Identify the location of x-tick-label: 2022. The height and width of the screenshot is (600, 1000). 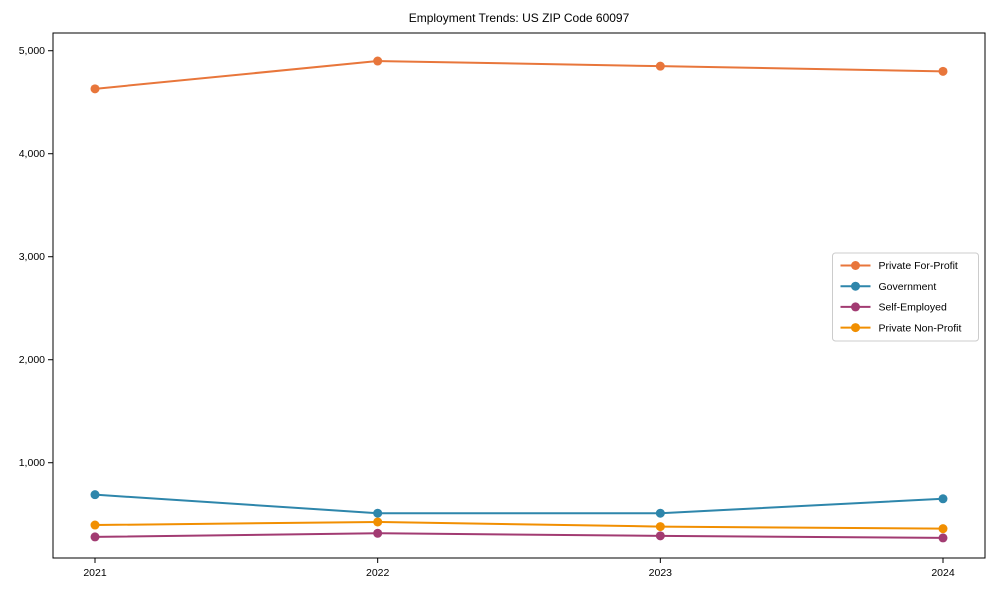
(378, 573).